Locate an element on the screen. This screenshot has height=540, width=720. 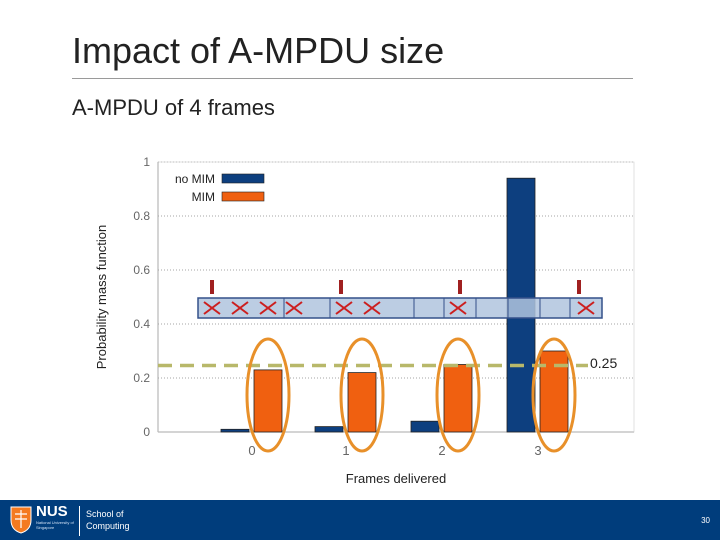
slide-subtitle: A-MPDU of 4 frames is located at coordinates (173, 107).